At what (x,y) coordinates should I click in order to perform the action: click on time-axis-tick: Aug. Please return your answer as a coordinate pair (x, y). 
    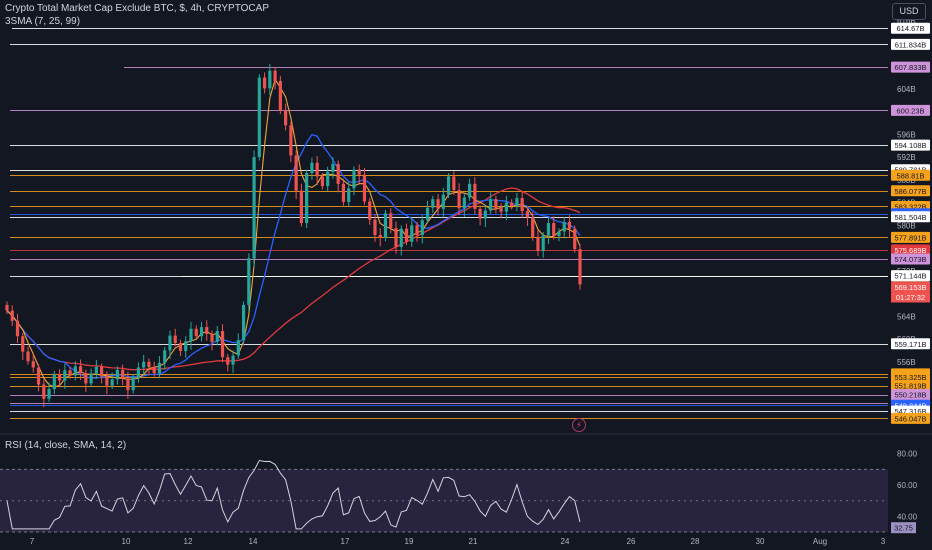
    Looking at the image, I should click on (820, 541).